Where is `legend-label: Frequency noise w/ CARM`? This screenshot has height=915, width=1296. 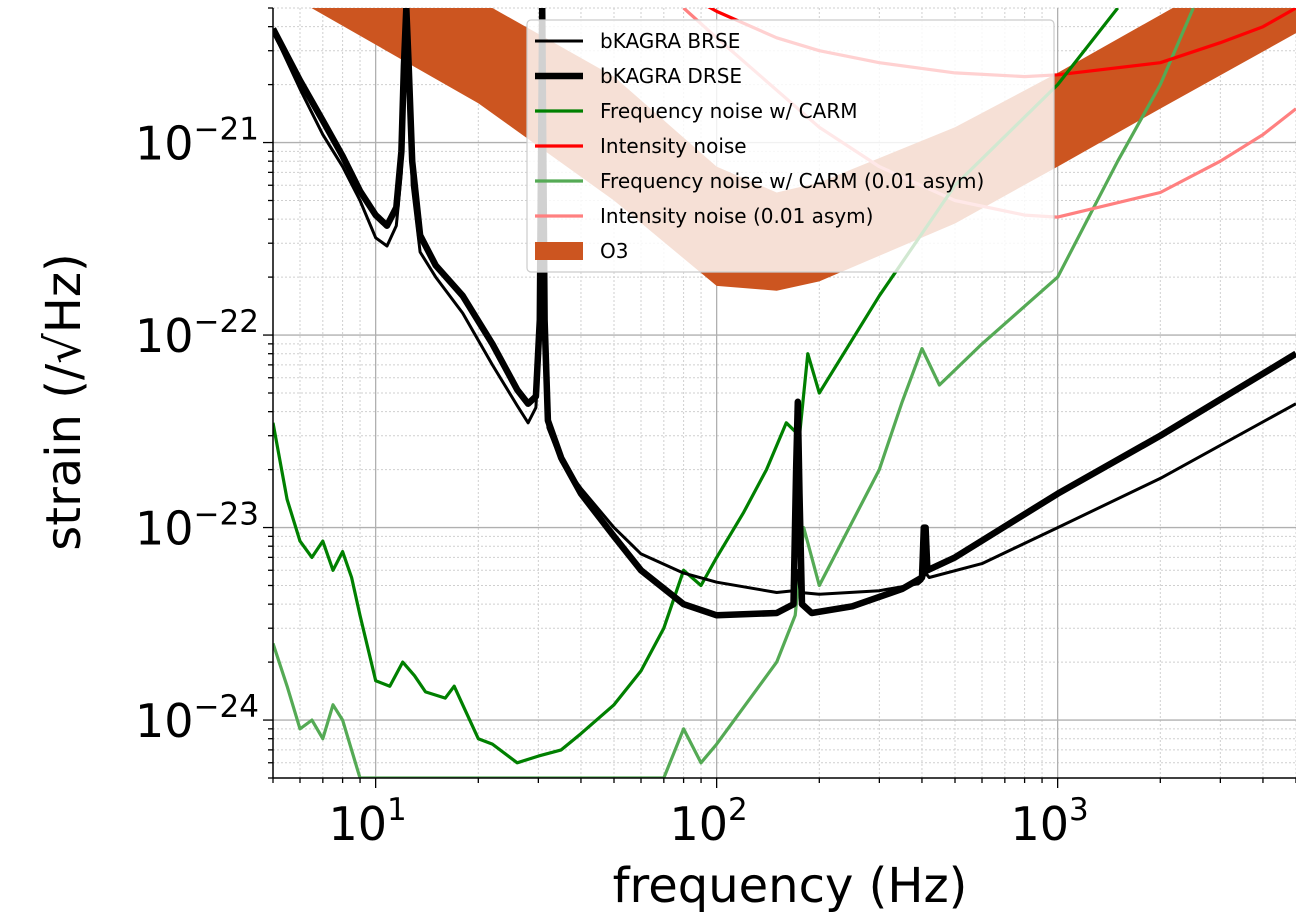 legend-label: Frequency noise w/ CARM is located at coordinates (728, 111).